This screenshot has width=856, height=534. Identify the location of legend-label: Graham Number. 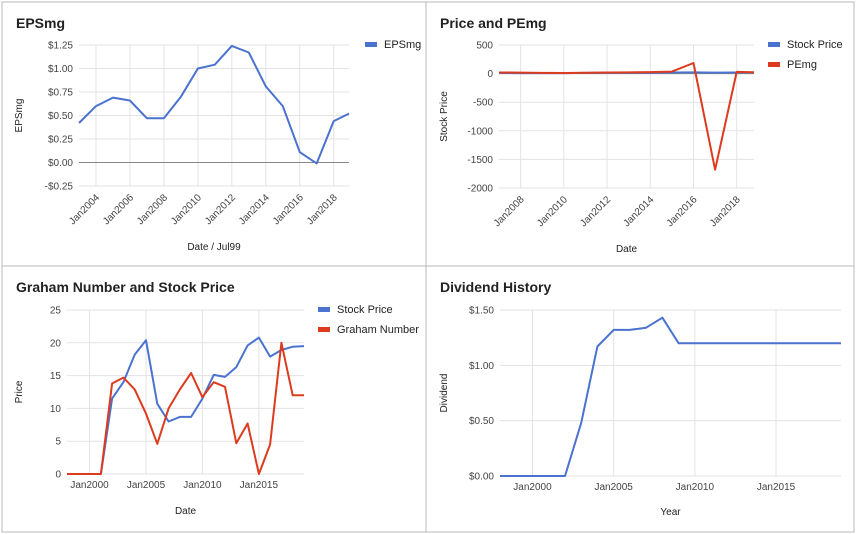
(378, 330).